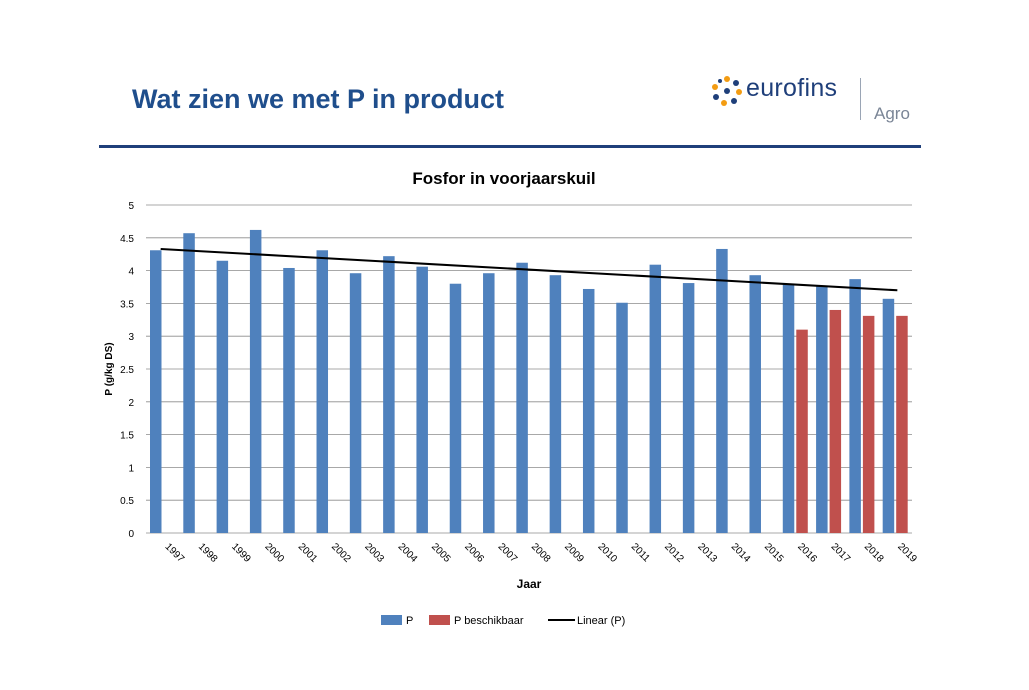  What do you see at coordinates (860, 99) in the screenshot?
I see `logo-divider` at bounding box center [860, 99].